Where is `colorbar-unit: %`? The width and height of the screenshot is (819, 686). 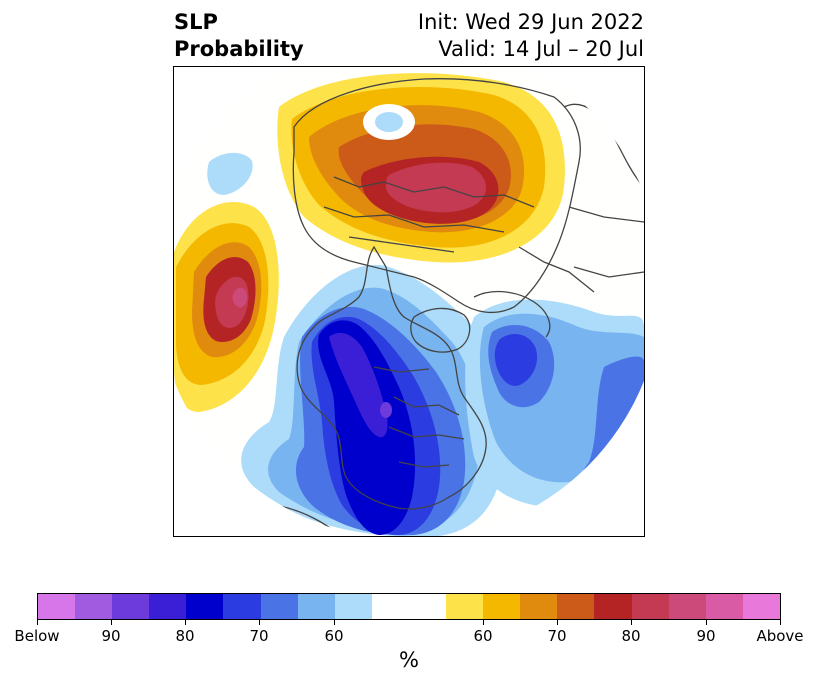
colorbar-unit: % is located at coordinates (409, 660).